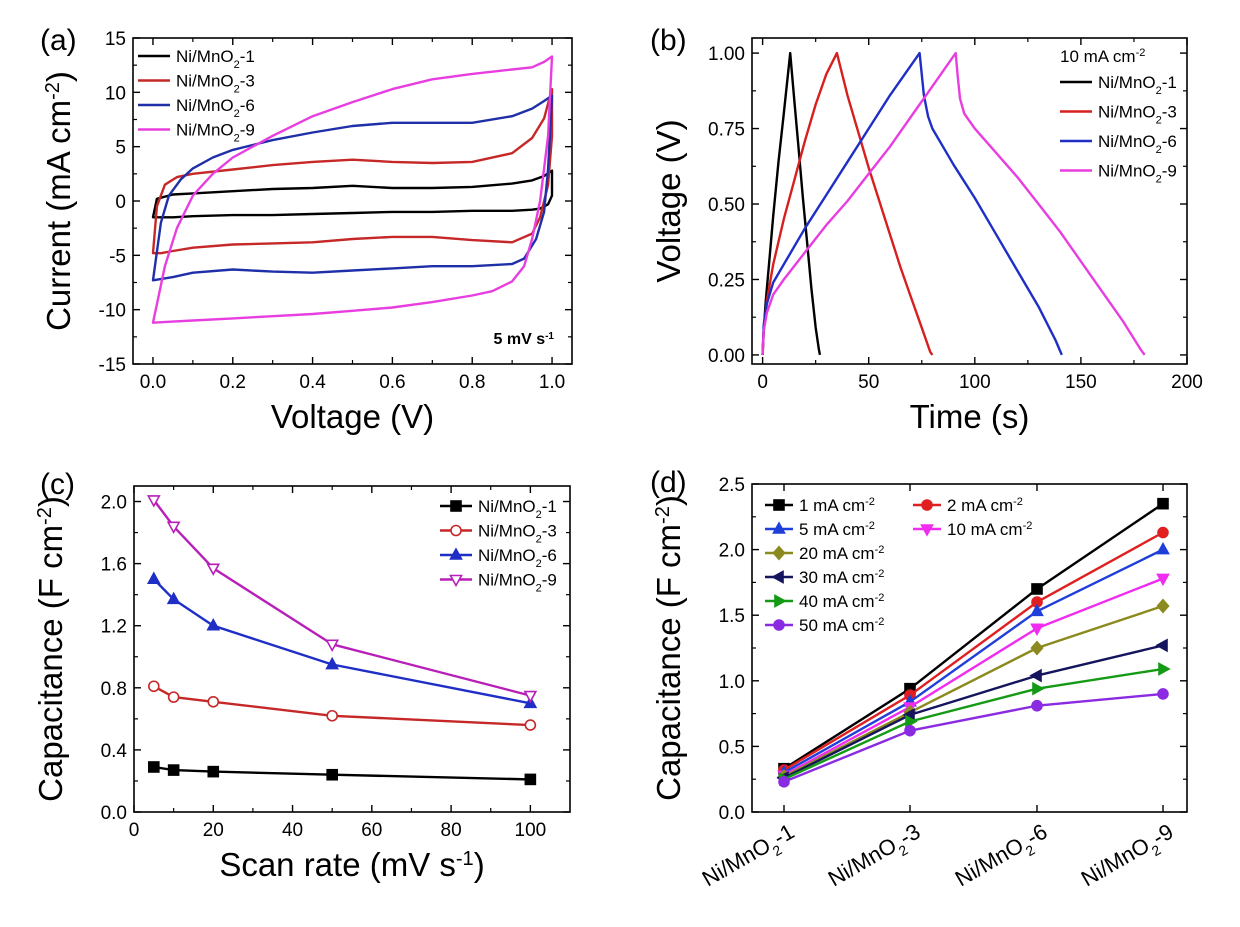 Image resolution: width=1240 pixels, height=927 pixels. Describe the element at coordinates (732, 485) in the screenshot. I see `y-tick-label: 2.5` at that location.